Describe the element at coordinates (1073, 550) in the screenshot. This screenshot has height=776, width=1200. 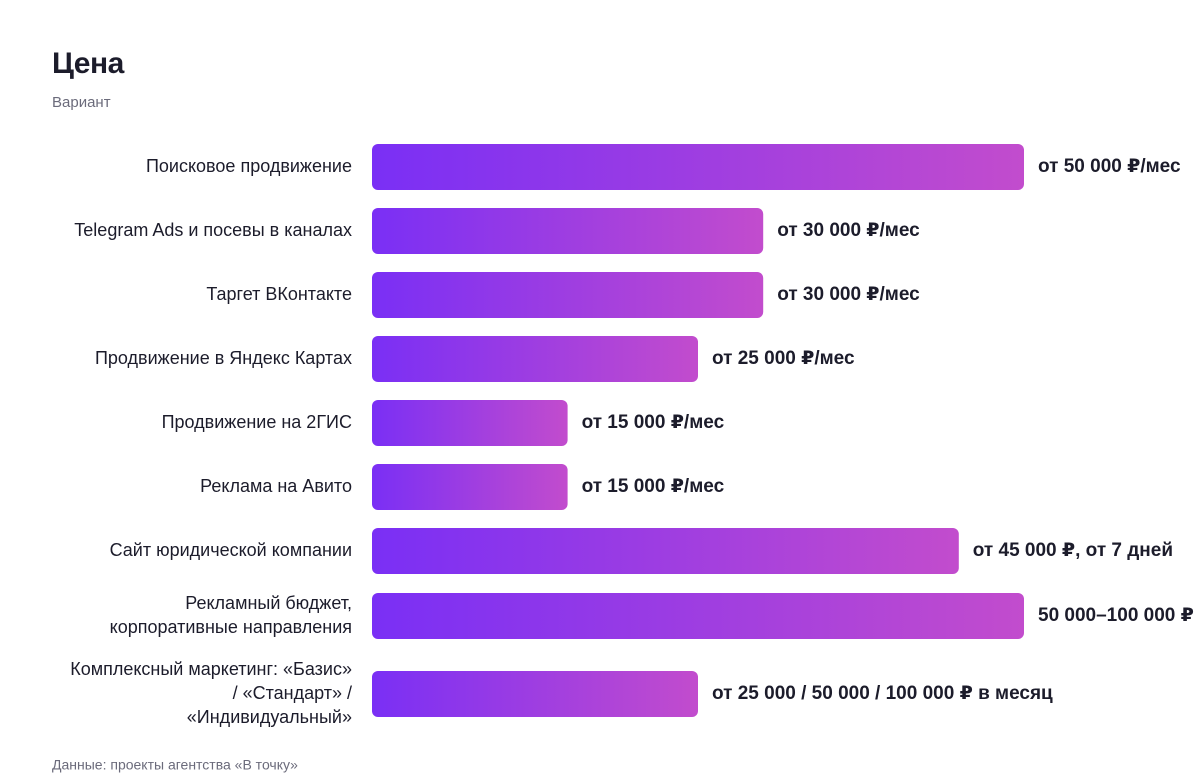
I see `value-label: от 45 000 ₽, от 7 дней` at that location.